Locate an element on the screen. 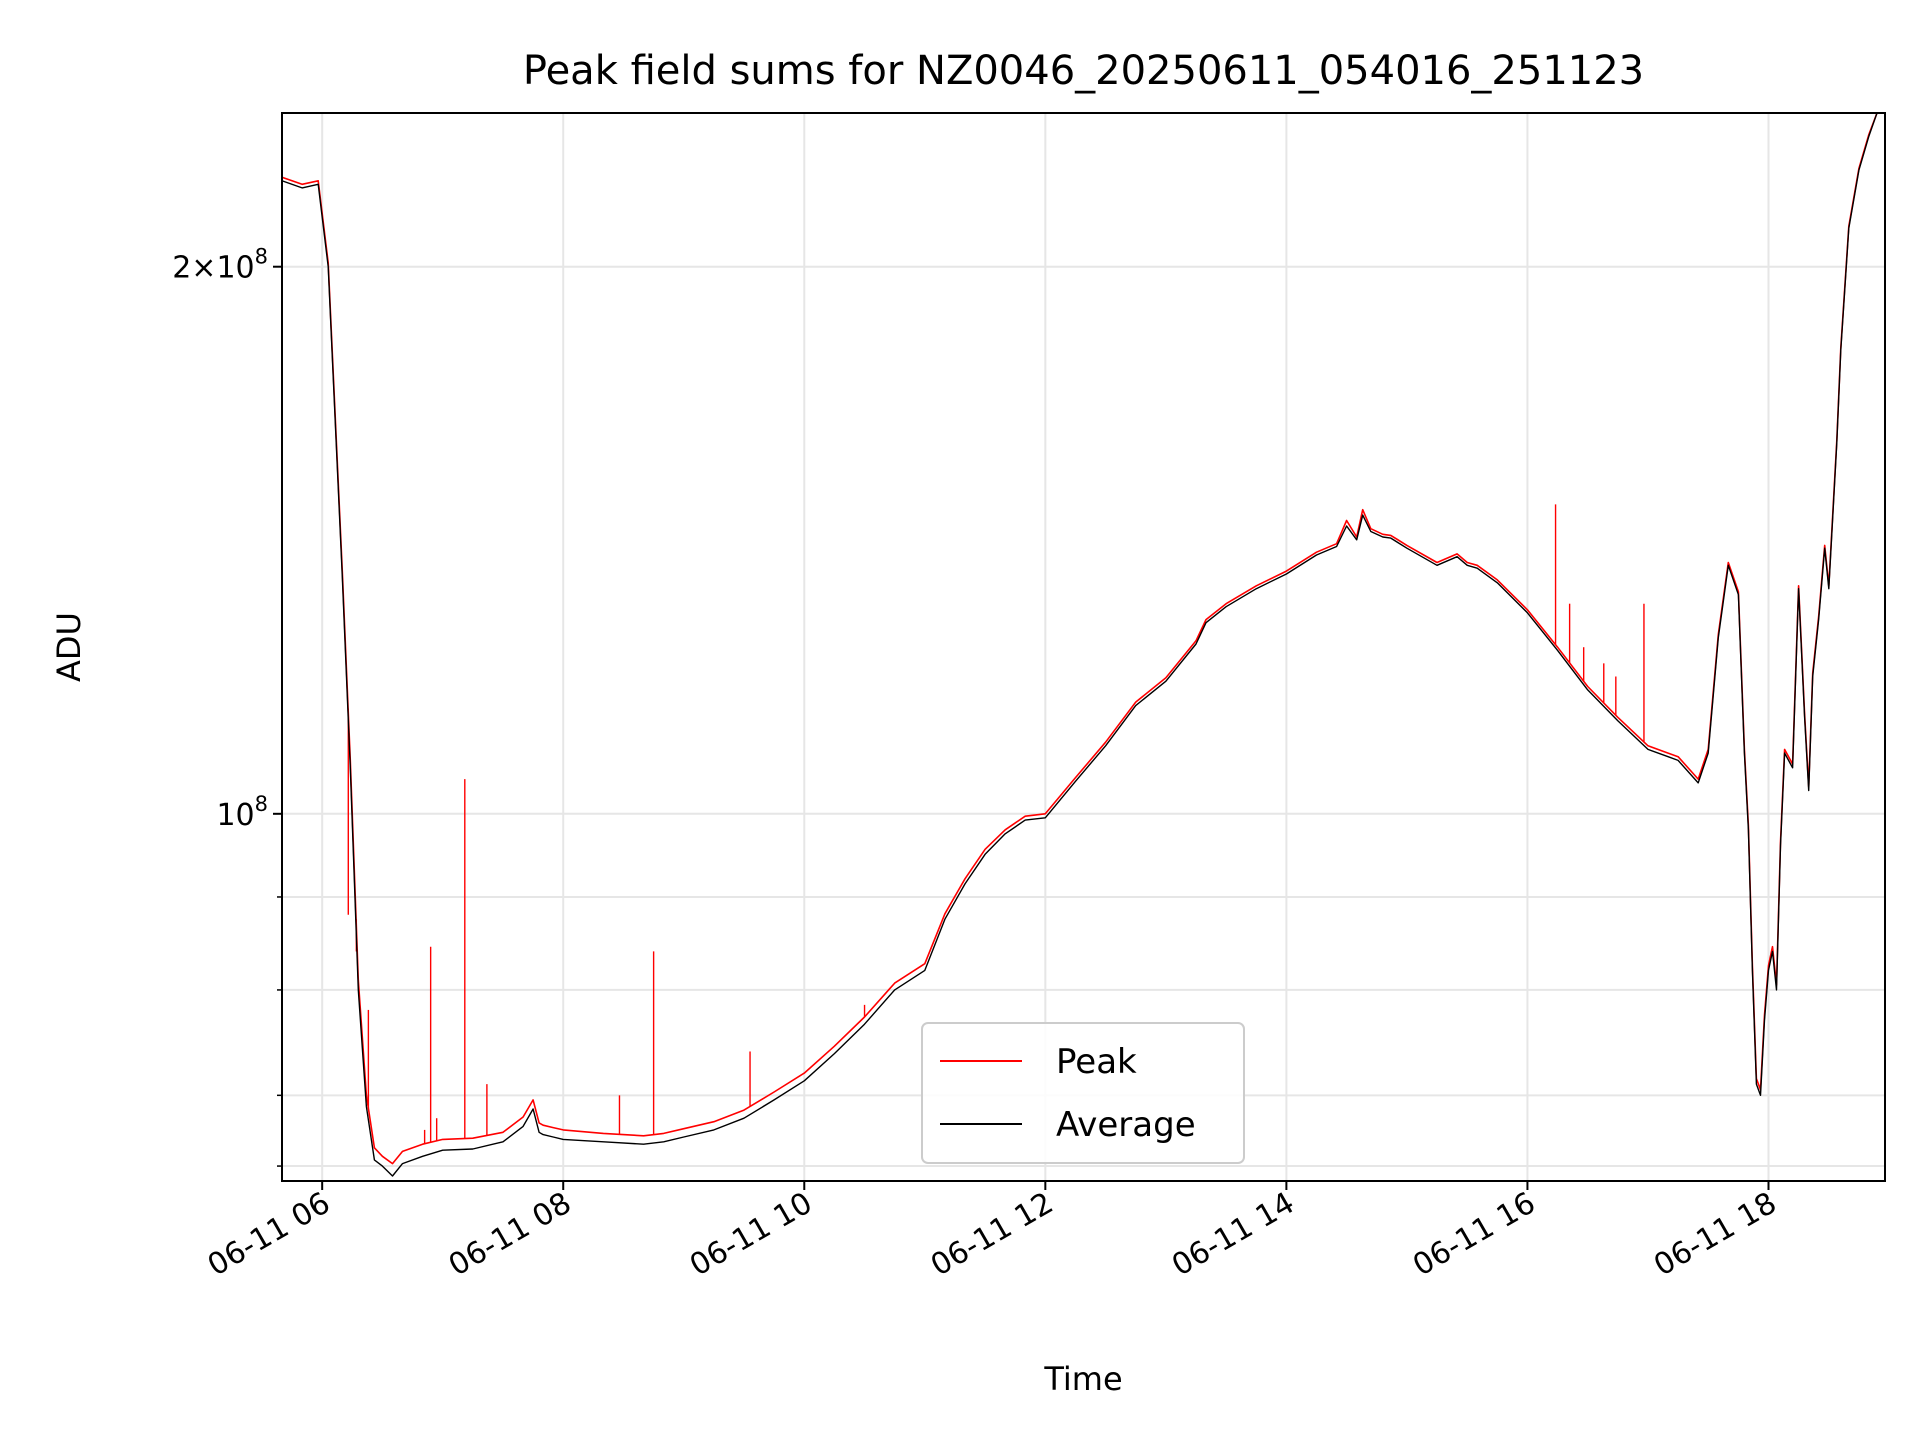 The image size is (1920, 1440). y-tick-base: 2×10 is located at coordinates (213, 268).